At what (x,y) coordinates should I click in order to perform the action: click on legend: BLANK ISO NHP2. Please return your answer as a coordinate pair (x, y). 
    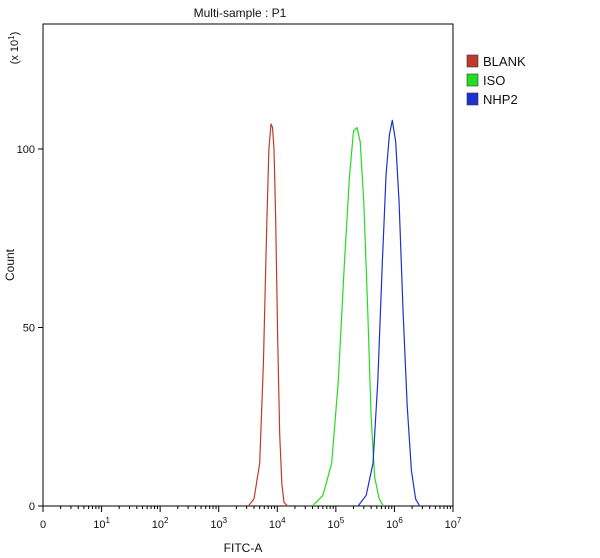
    Looking at the image, I should click on (496, 80).